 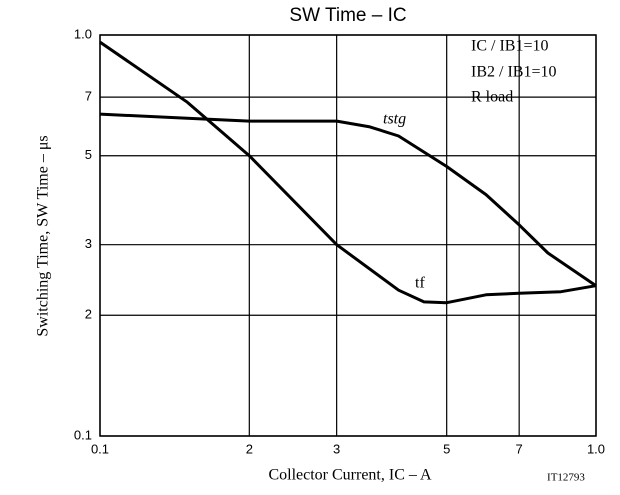 I want to click on x-tick-label: 0.1, so click(x=100, y=448).